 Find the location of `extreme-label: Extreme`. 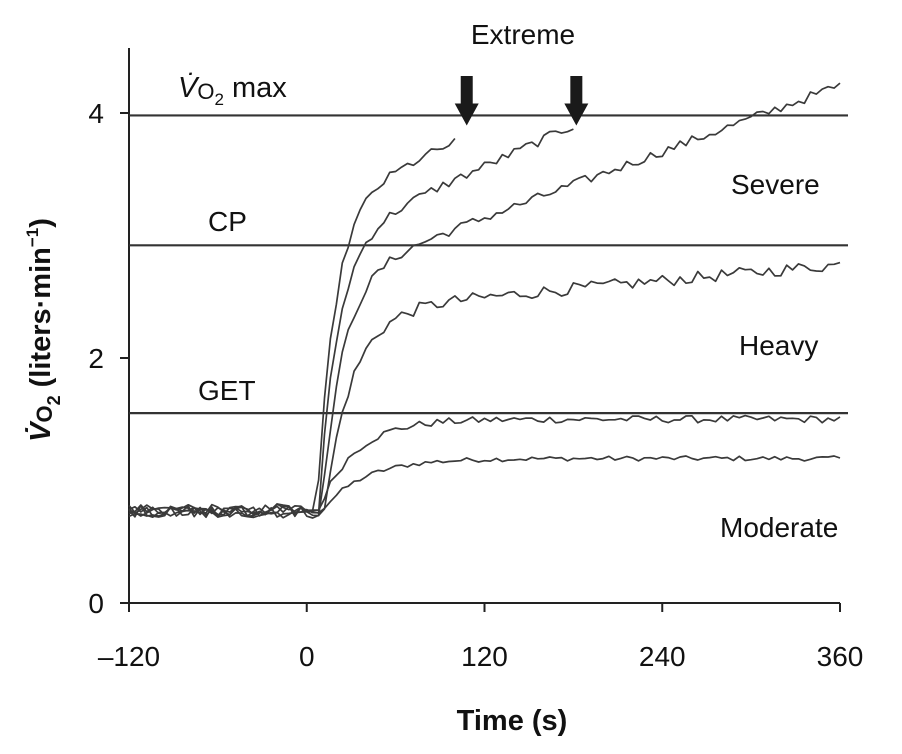

extreme-label: Extreme is located at coordinates (523, 34).